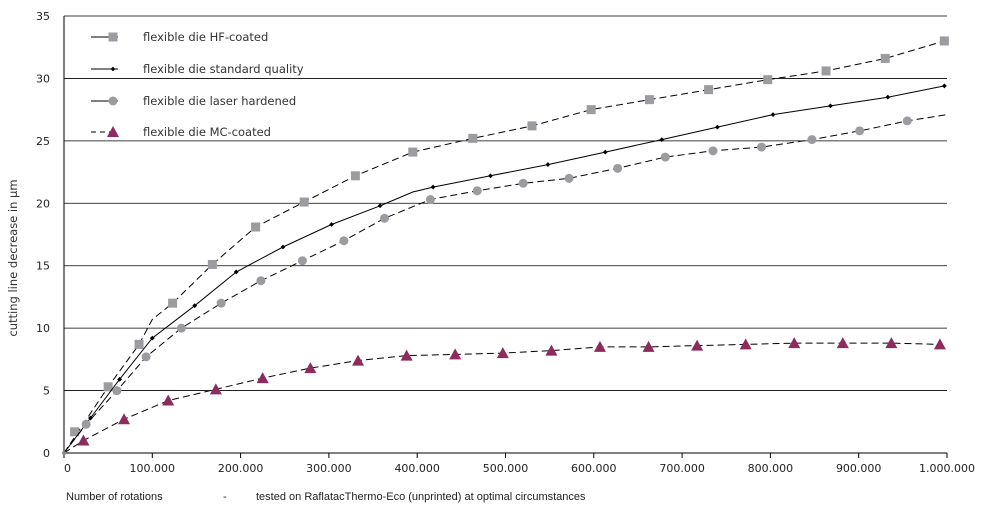 The width and height of the screenshot is (983, 505). What do you see at coordinates (43, 78) in the screenshot?
I see `y-tick-label: 30` at bounding box center [43, 78].